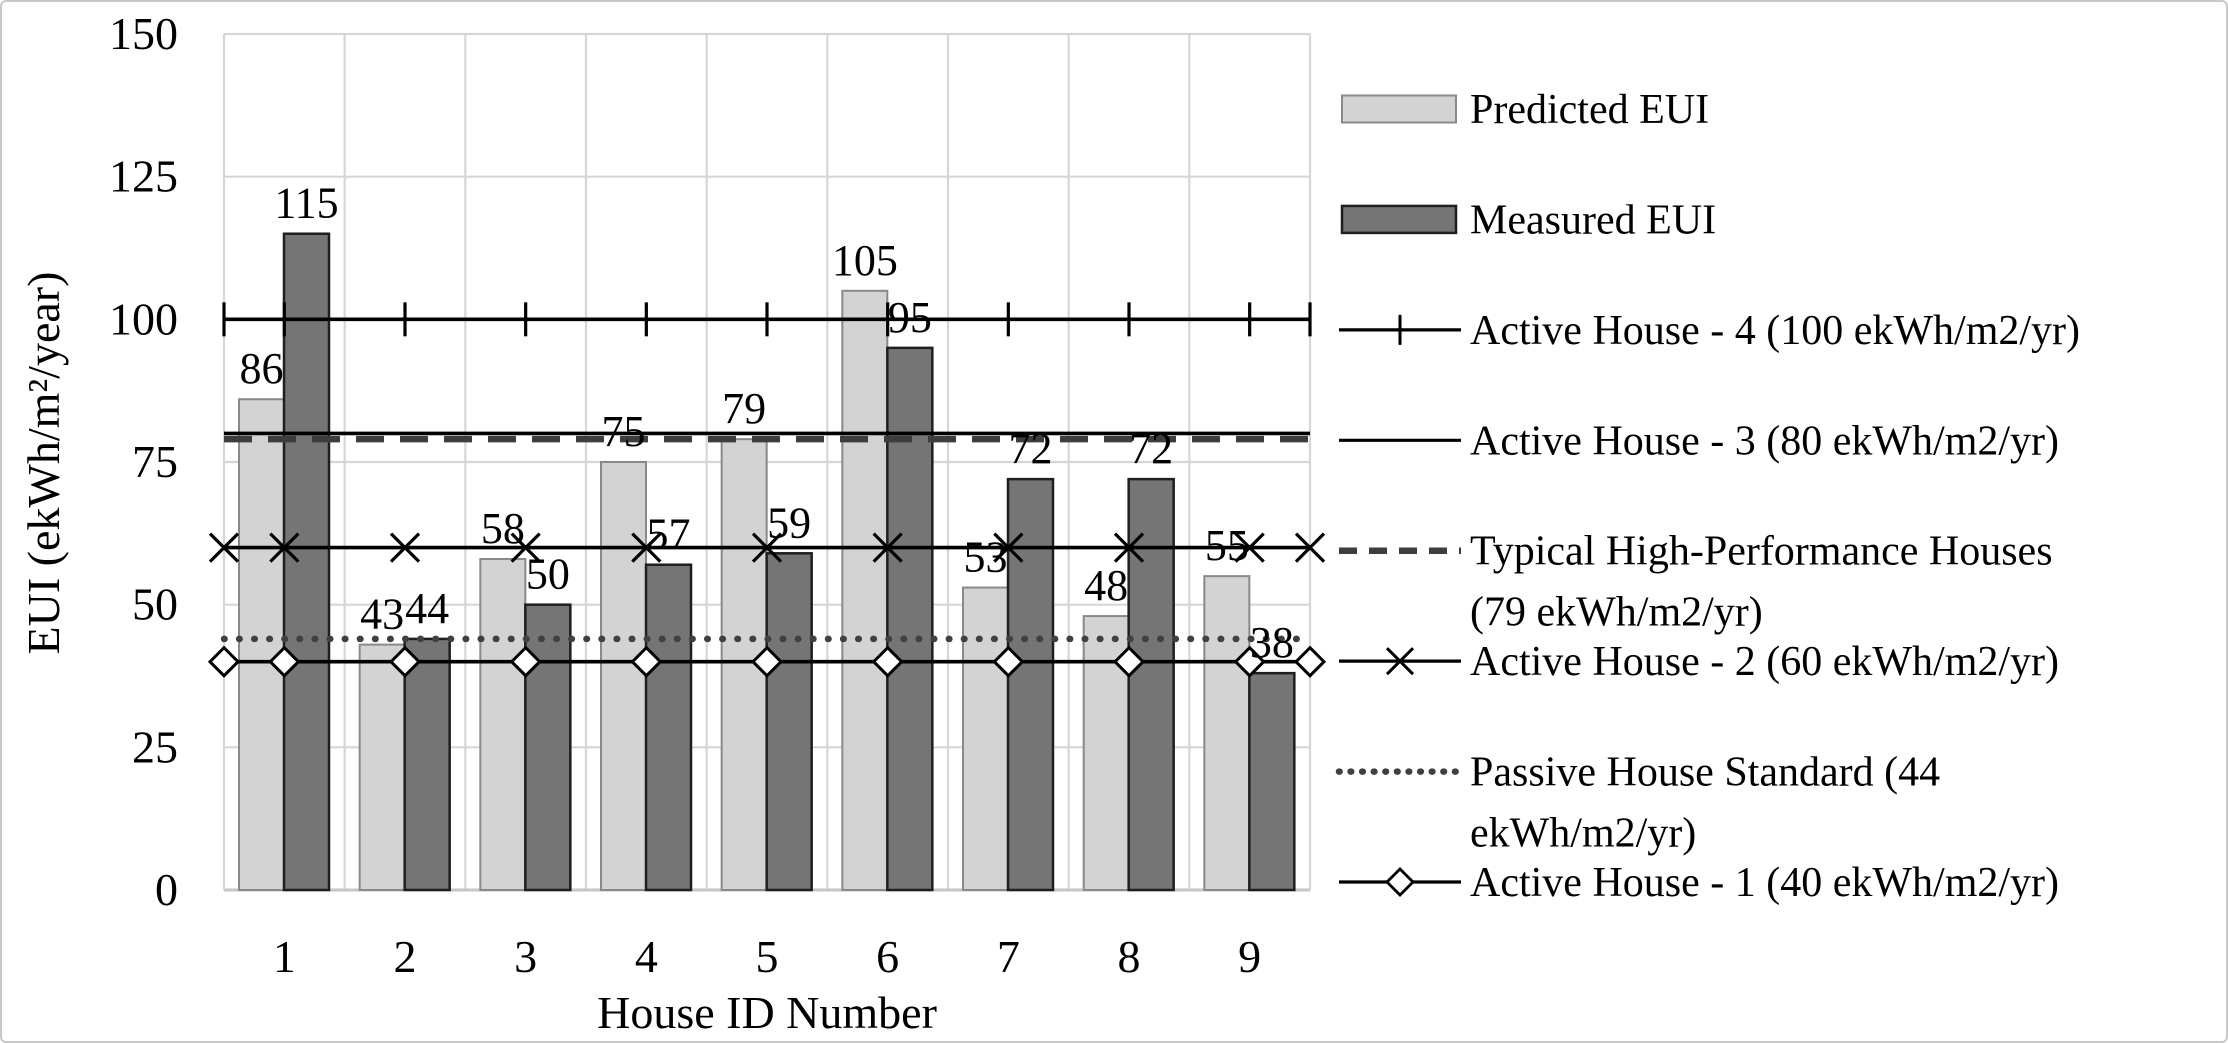 This screenshot has width=2228, height=1043. What do you see at coordinates (744, 408) in the screenshot?
I see `data-label-predicted-eui-house-5: 79` at bounding box center [744, 408].